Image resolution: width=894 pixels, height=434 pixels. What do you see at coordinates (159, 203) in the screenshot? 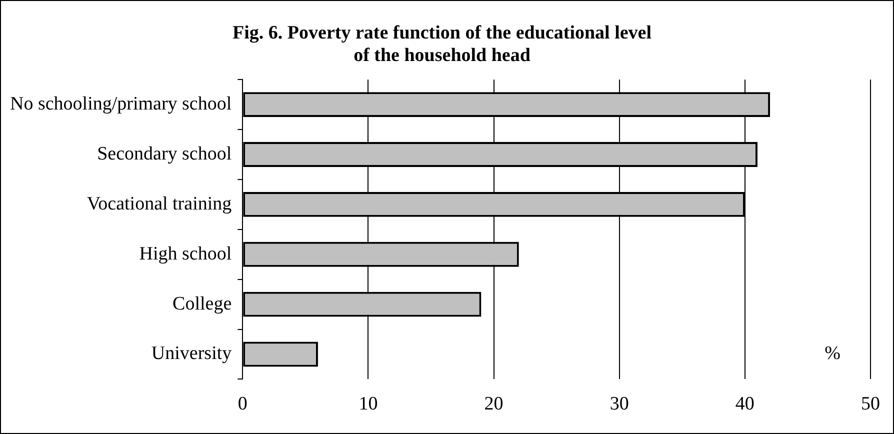
I see `y-tick-label: Vocational training` at bounding box center [159, 203].